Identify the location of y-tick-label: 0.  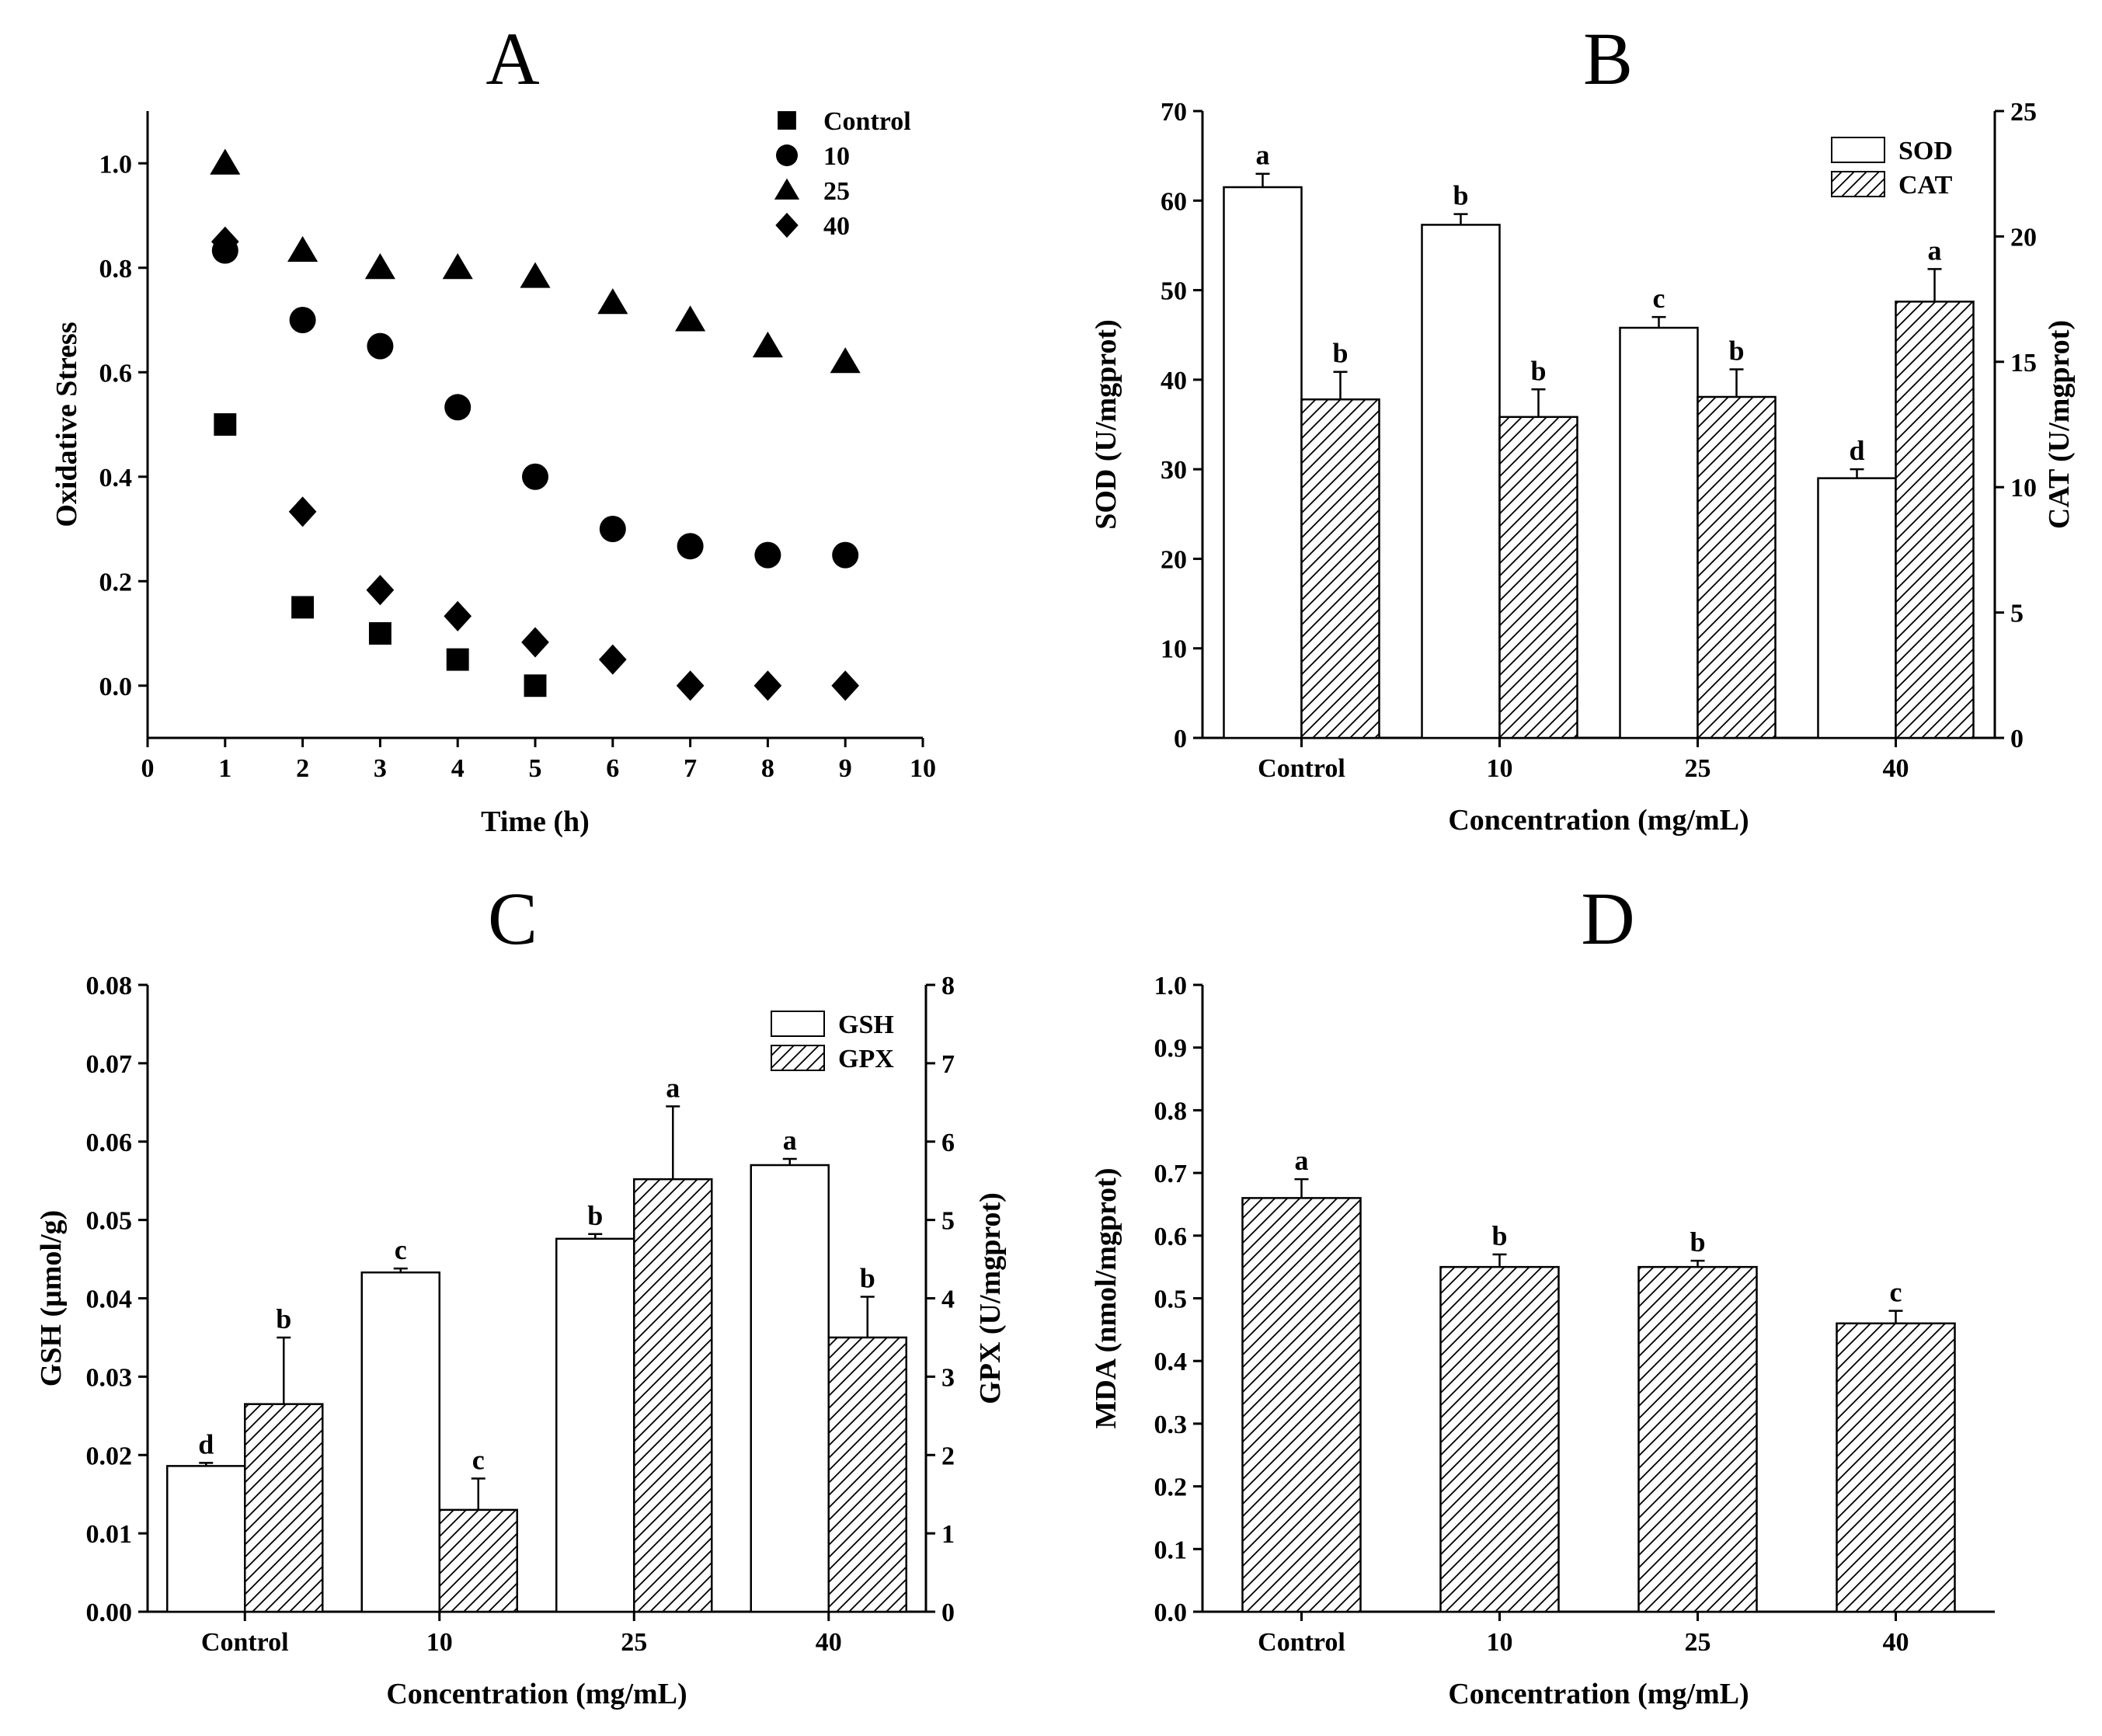
(1180, 739).